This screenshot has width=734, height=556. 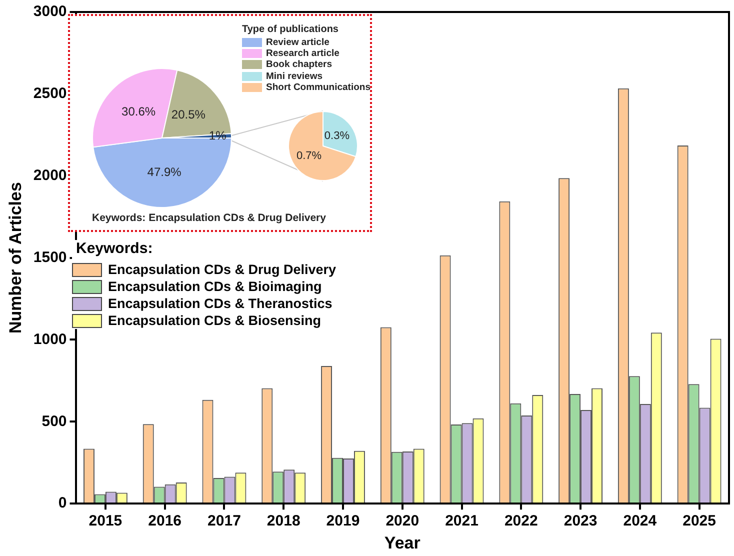 I want to click on legend-label: Encapsulation CDs & Biosensing, so click(x=215, y=320).